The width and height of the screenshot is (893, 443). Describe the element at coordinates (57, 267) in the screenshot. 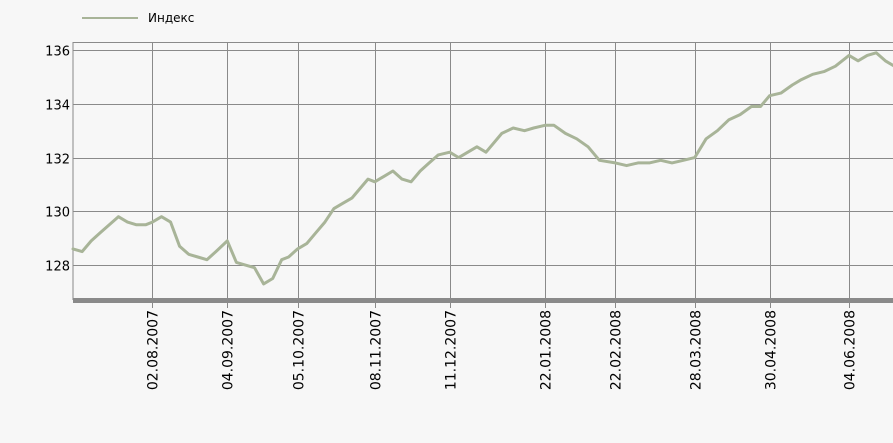

I see `y-tick-label: 128` at that location.